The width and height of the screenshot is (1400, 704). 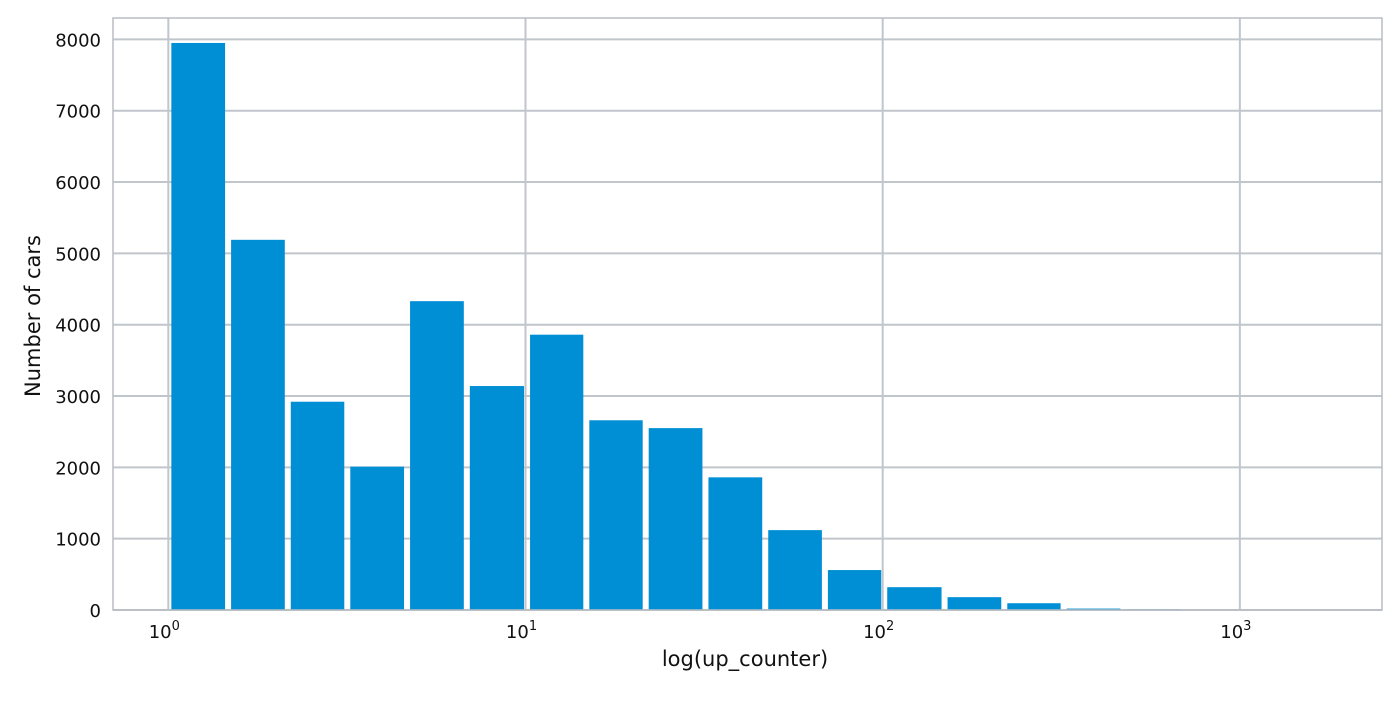 What do you see at coordinates (78, 183) in the screenshot?
I see `y-tick-label: 6000` at bounding box center [78, 183].